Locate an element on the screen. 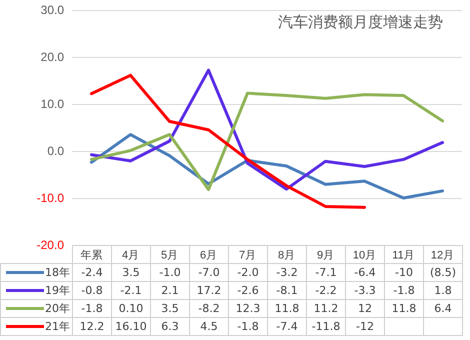 The width and height of the screenshot is (470, 340). data-label: 16.10 is located at coordinates (131, 327).